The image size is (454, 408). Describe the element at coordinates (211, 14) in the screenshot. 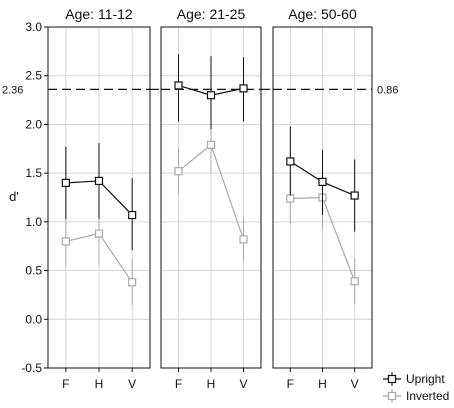

I see `panel-title: Age: 21-25` at that location.